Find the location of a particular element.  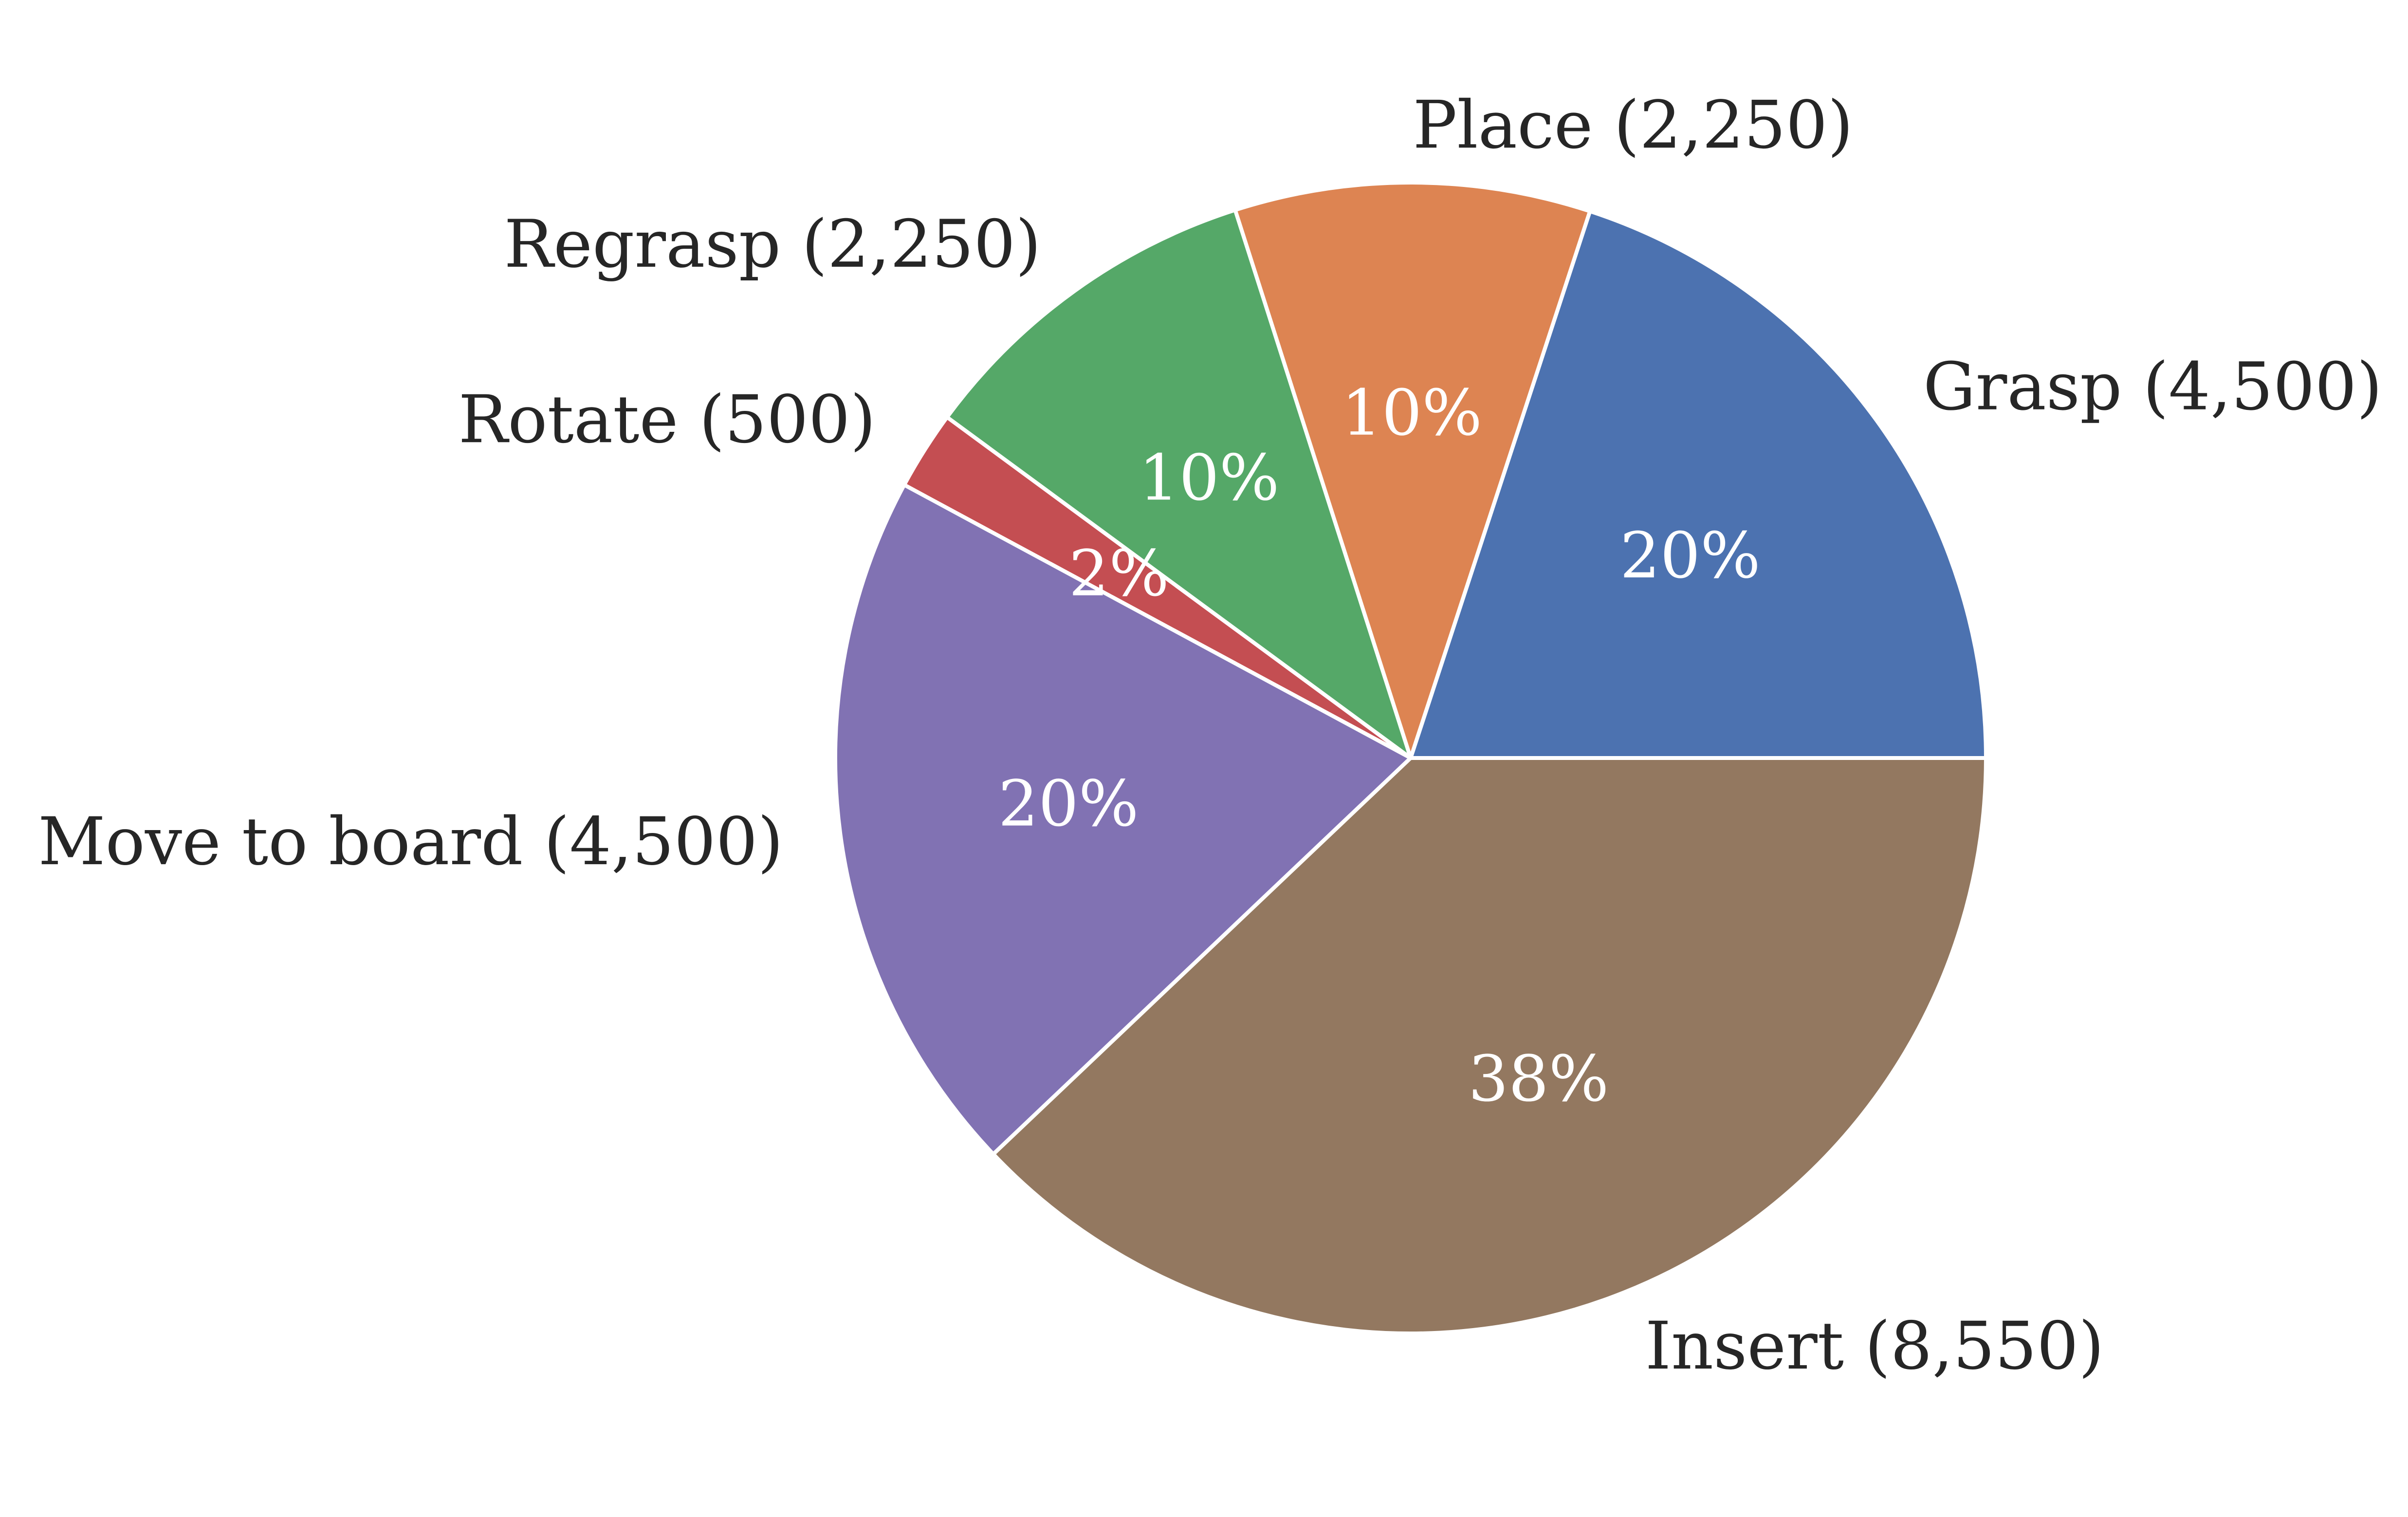

slice-label-place: Place (2,250) is located at coordinates (1633, 125).